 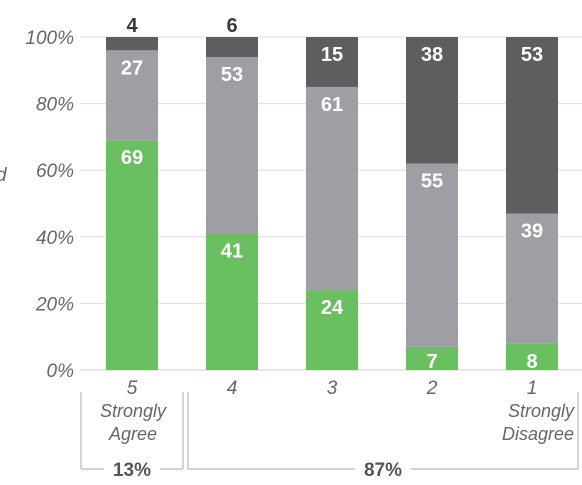 I want to click on data-label: 41, so click(x=232, y=251).